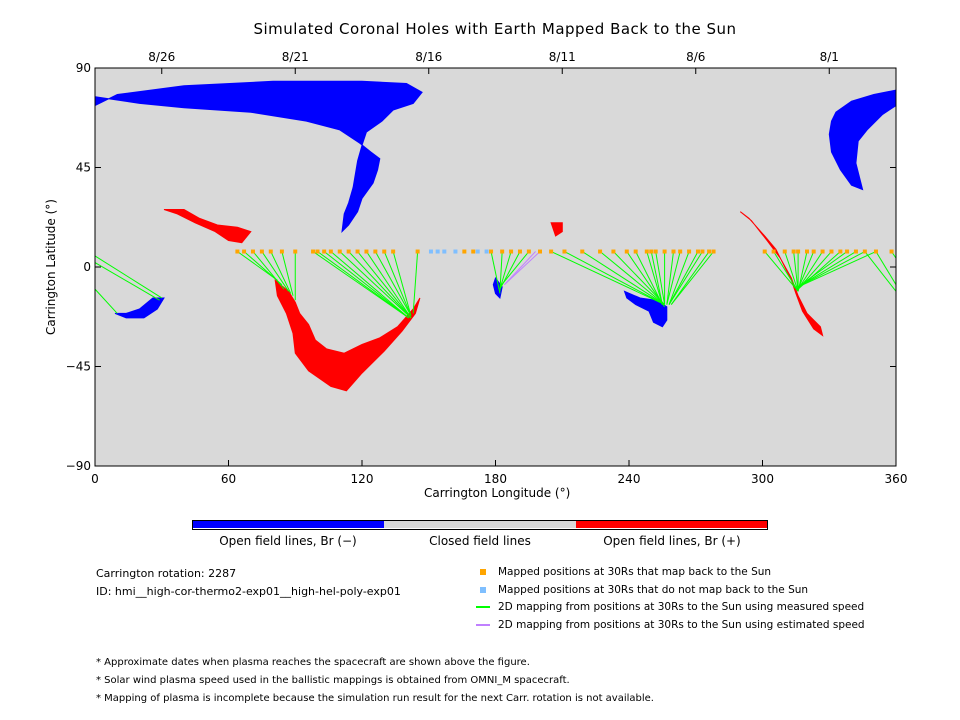 The width and height of the screenshot is (960, 720). Describe the element at coordinates (161, 57) in the screenshot. I see `date-tick-label-0: 8/26` at that location.